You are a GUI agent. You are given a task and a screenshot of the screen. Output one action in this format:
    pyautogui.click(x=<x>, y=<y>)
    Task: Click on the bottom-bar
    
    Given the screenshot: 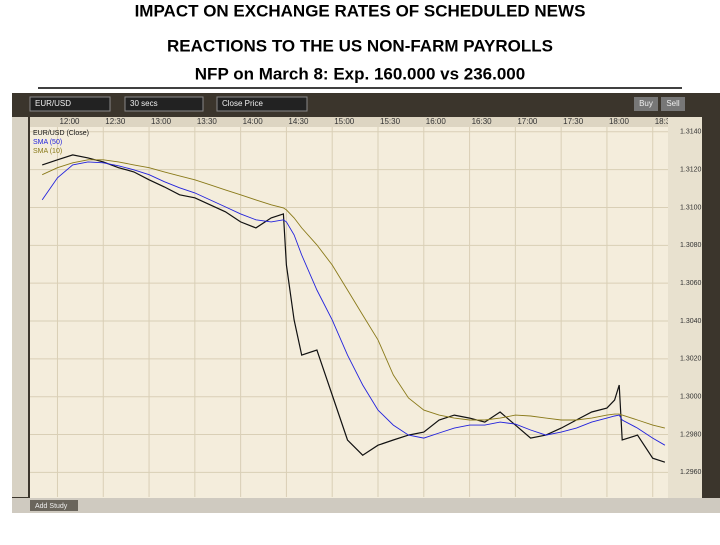 What is the action you would take?
    pyautogui.click(x=366, y=505)
    